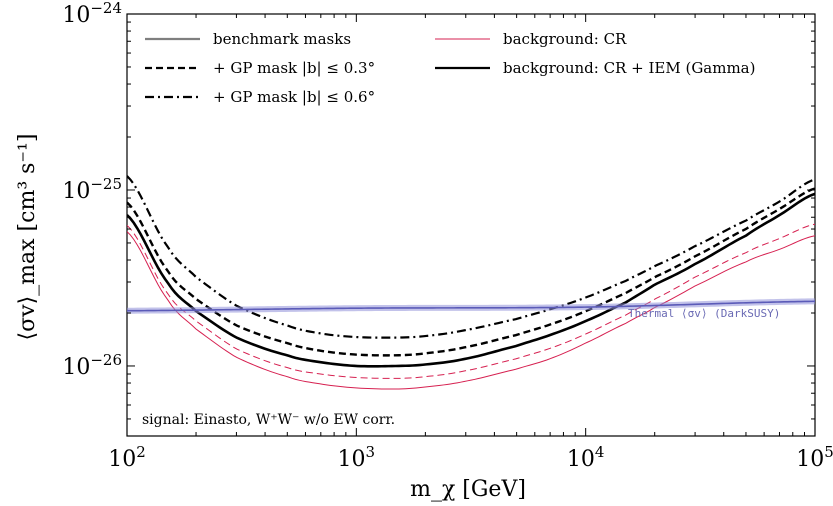 The width and height of the screenshot is (833, 506). What do you see at coordinates (92, 14) in the screenshot?
I see `y-tick-label: 10−24` at bounding box center [92, 14].